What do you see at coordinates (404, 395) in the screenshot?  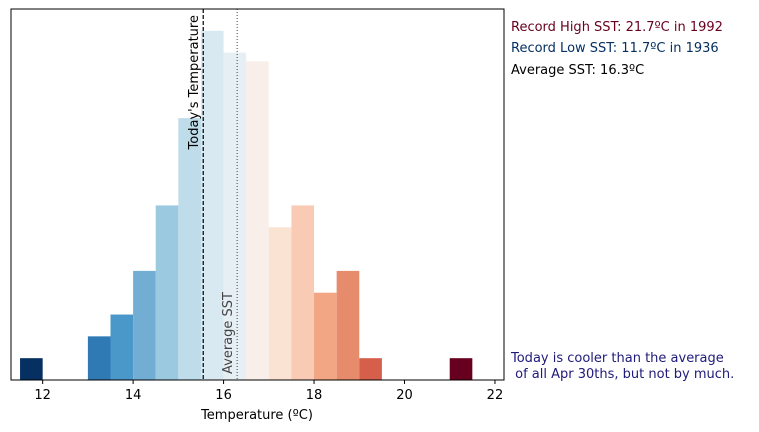 I see `x-tick-label-20: 20` at bounding box center [404, 395].